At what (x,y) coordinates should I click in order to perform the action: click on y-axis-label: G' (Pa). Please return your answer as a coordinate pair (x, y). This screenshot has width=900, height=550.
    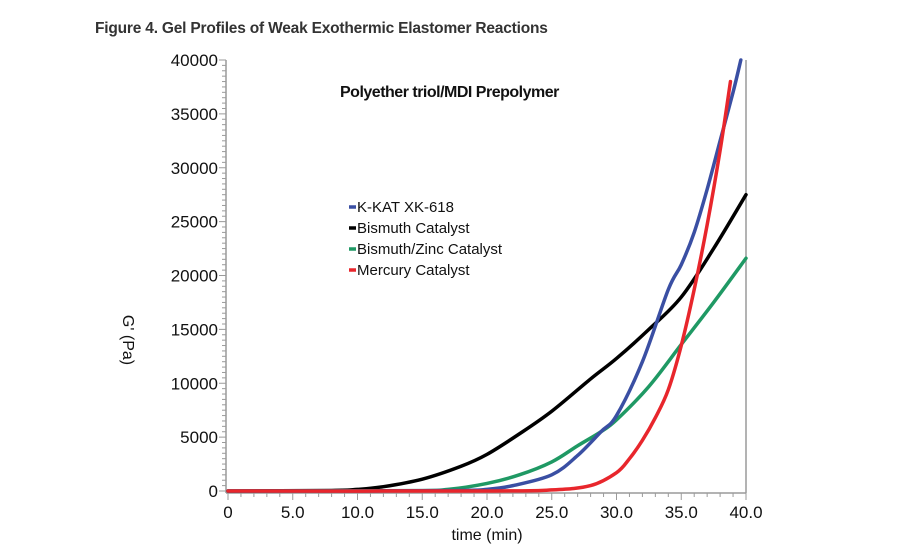
    Looking at the image, I should click on (127, 340).